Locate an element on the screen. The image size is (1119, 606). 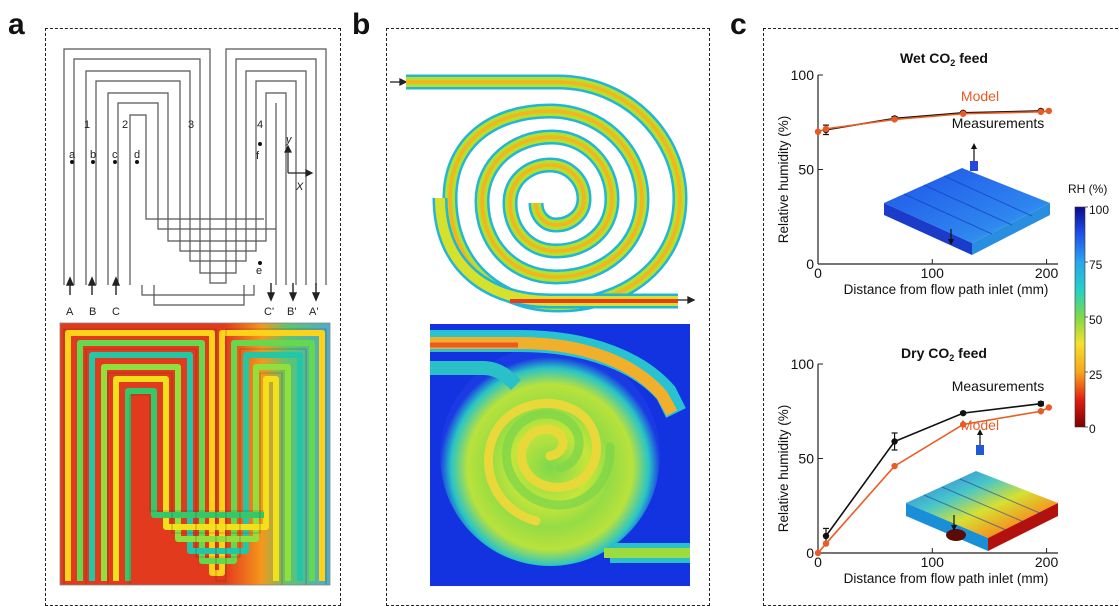
chart-title-wet: Wet CO2 feed is located at coordinates (944, 59).